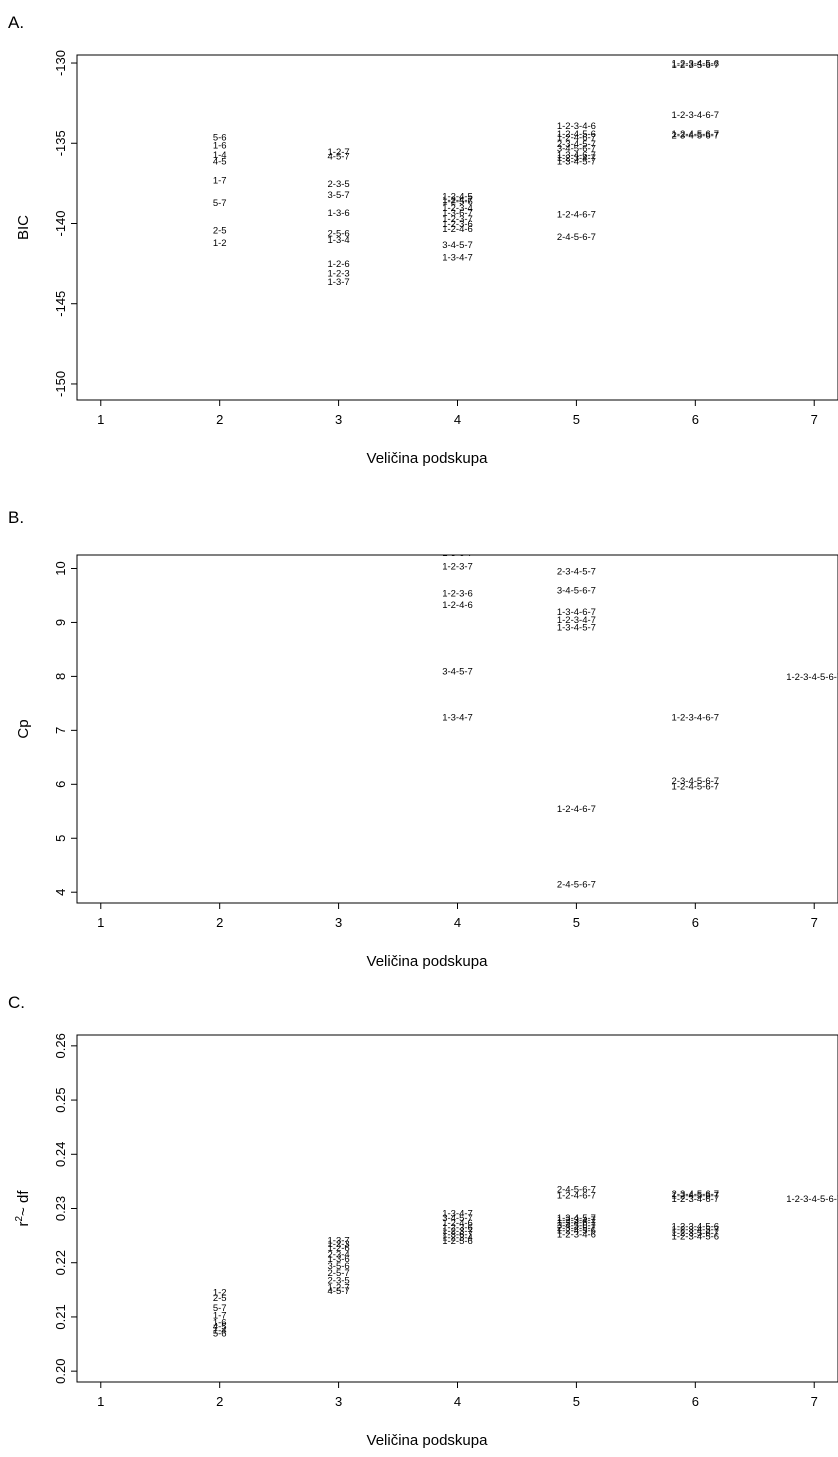 The image size is (838, 1457). What do you see at coordinates (457, 605) in the screenshot?
I see `point-label: 1-2-4-6` at bounding box center [457, 605].